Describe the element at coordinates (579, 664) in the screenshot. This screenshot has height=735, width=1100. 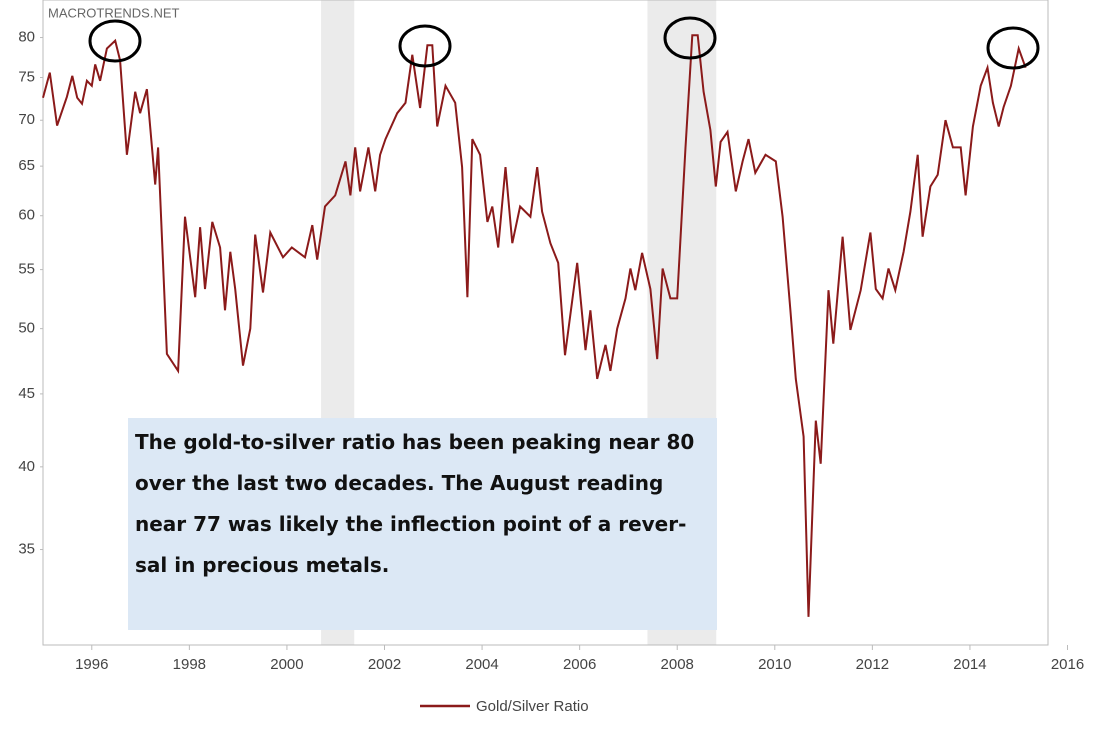
I see `x-tick-label: 2006` at that location.